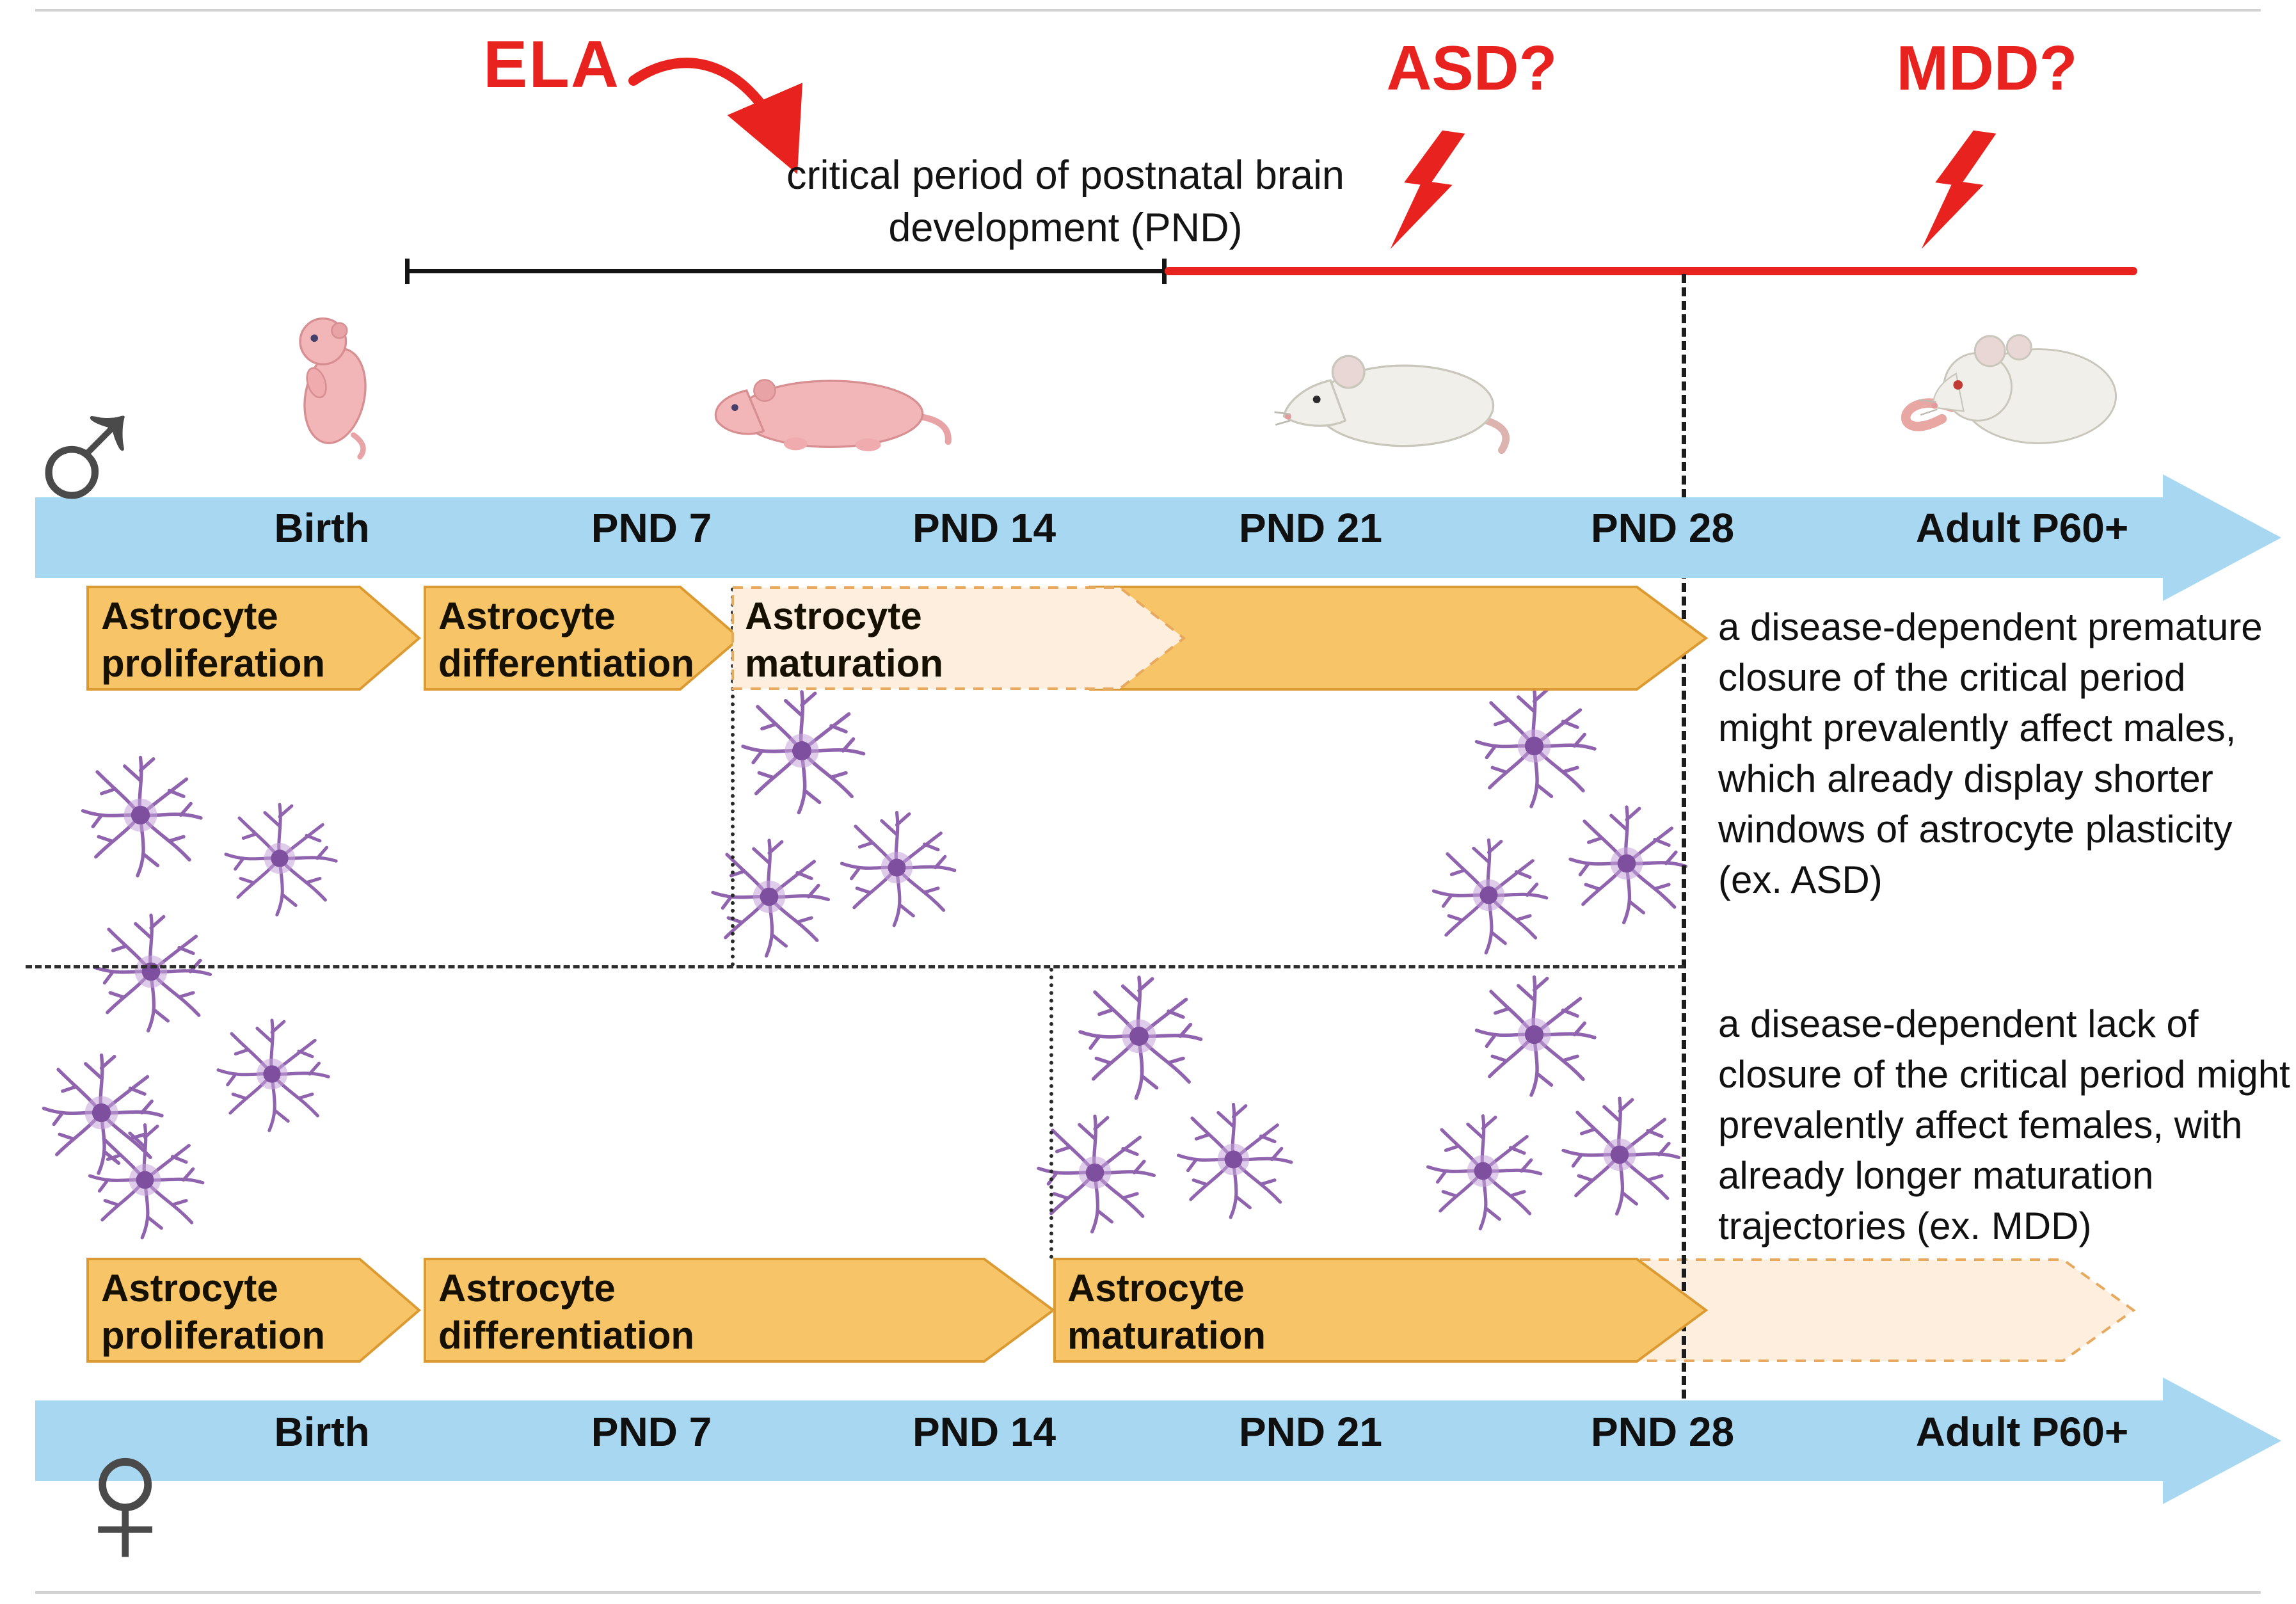 This screenshot has width=2296, height=1604. I want to click on adult-rat-illustration, so click(2009, 389).